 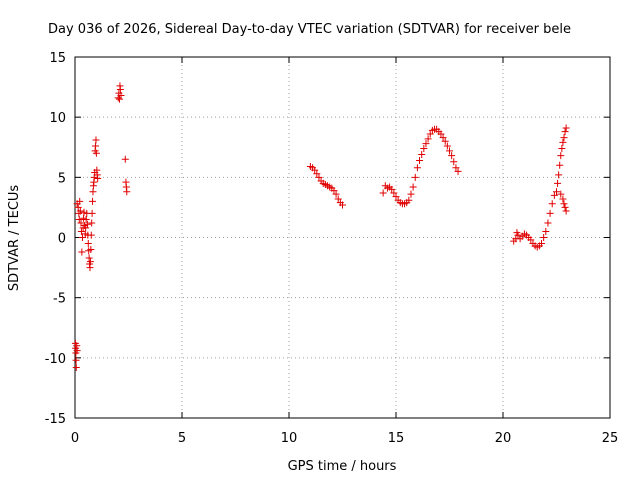 What do you see at coordinates (55, 419) in the screenshot?
I see `y-tick-label: -15` at bounding box center [55, 419].